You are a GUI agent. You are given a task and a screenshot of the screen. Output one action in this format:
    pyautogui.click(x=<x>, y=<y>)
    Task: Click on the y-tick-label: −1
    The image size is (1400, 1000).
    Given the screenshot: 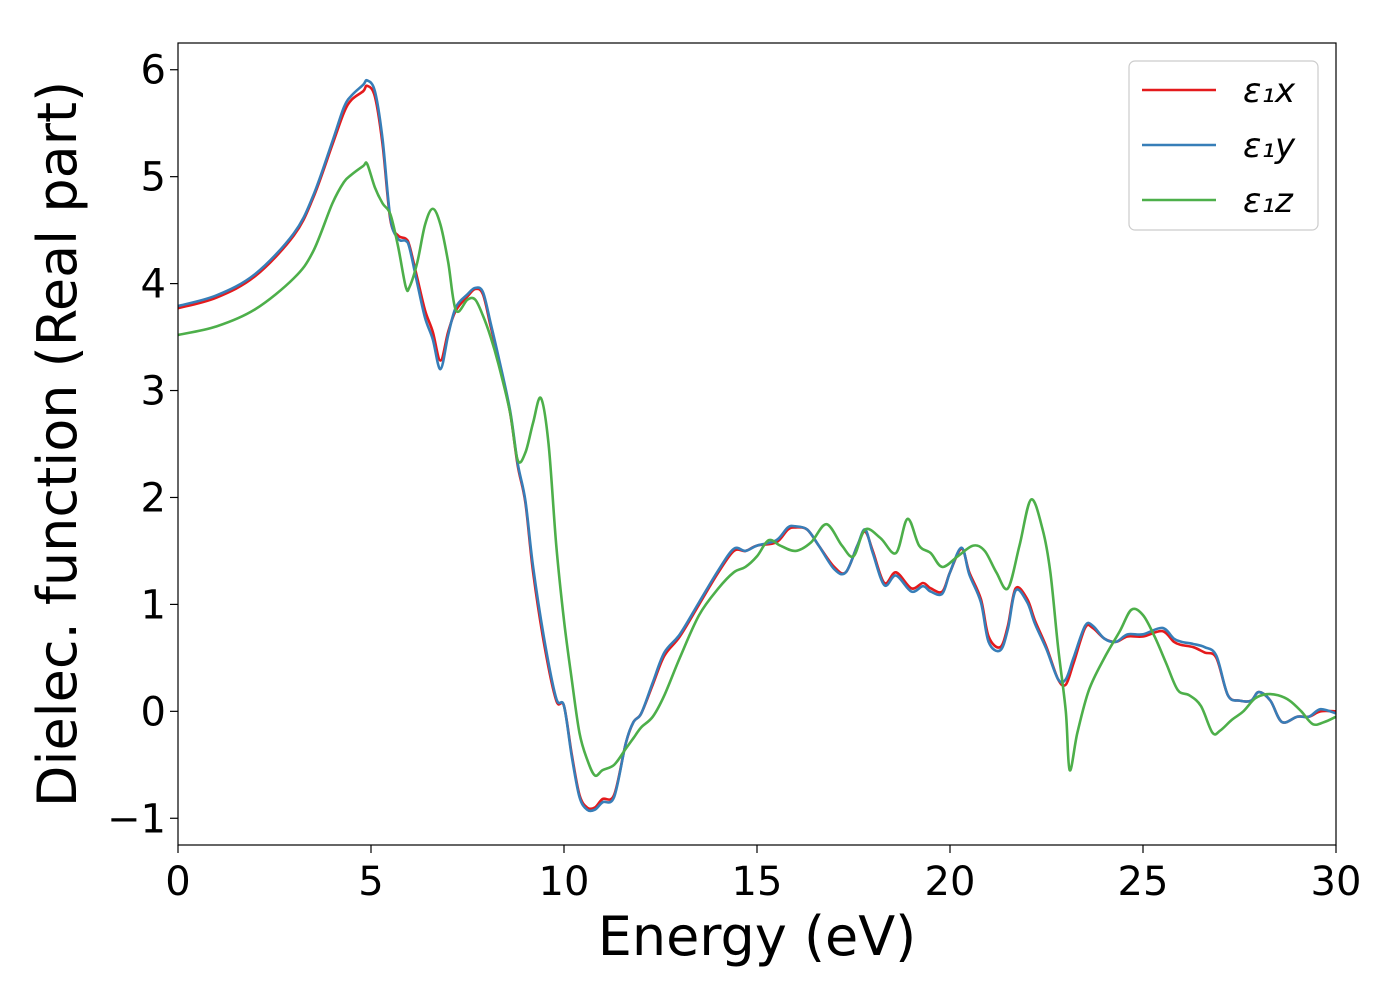 What is the action you would take?
    pyautogui.click(x=136, y=819)
    